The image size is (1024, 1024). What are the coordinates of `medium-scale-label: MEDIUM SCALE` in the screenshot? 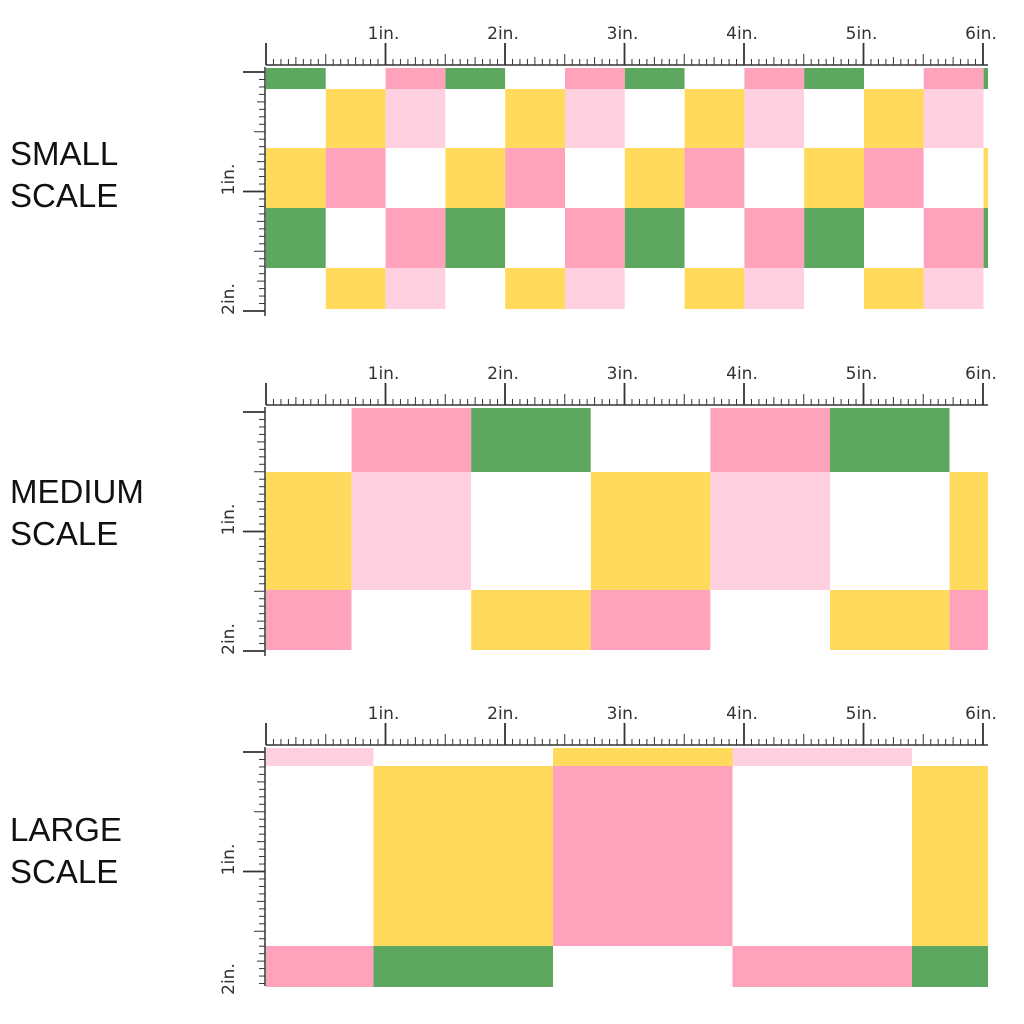 It's located at (77, 513).